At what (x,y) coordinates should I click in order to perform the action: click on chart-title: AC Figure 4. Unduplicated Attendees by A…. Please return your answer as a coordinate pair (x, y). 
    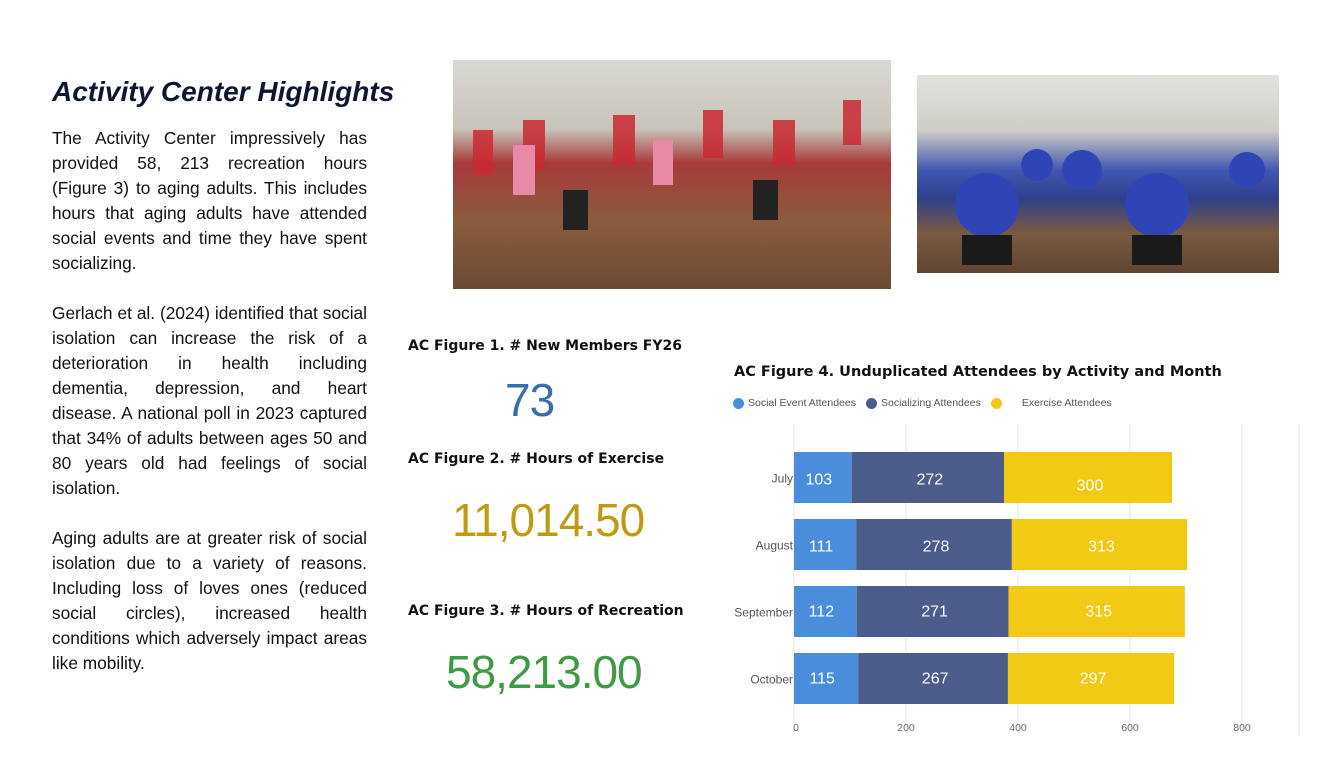
    Looking at the image, I should click on (978, 372).